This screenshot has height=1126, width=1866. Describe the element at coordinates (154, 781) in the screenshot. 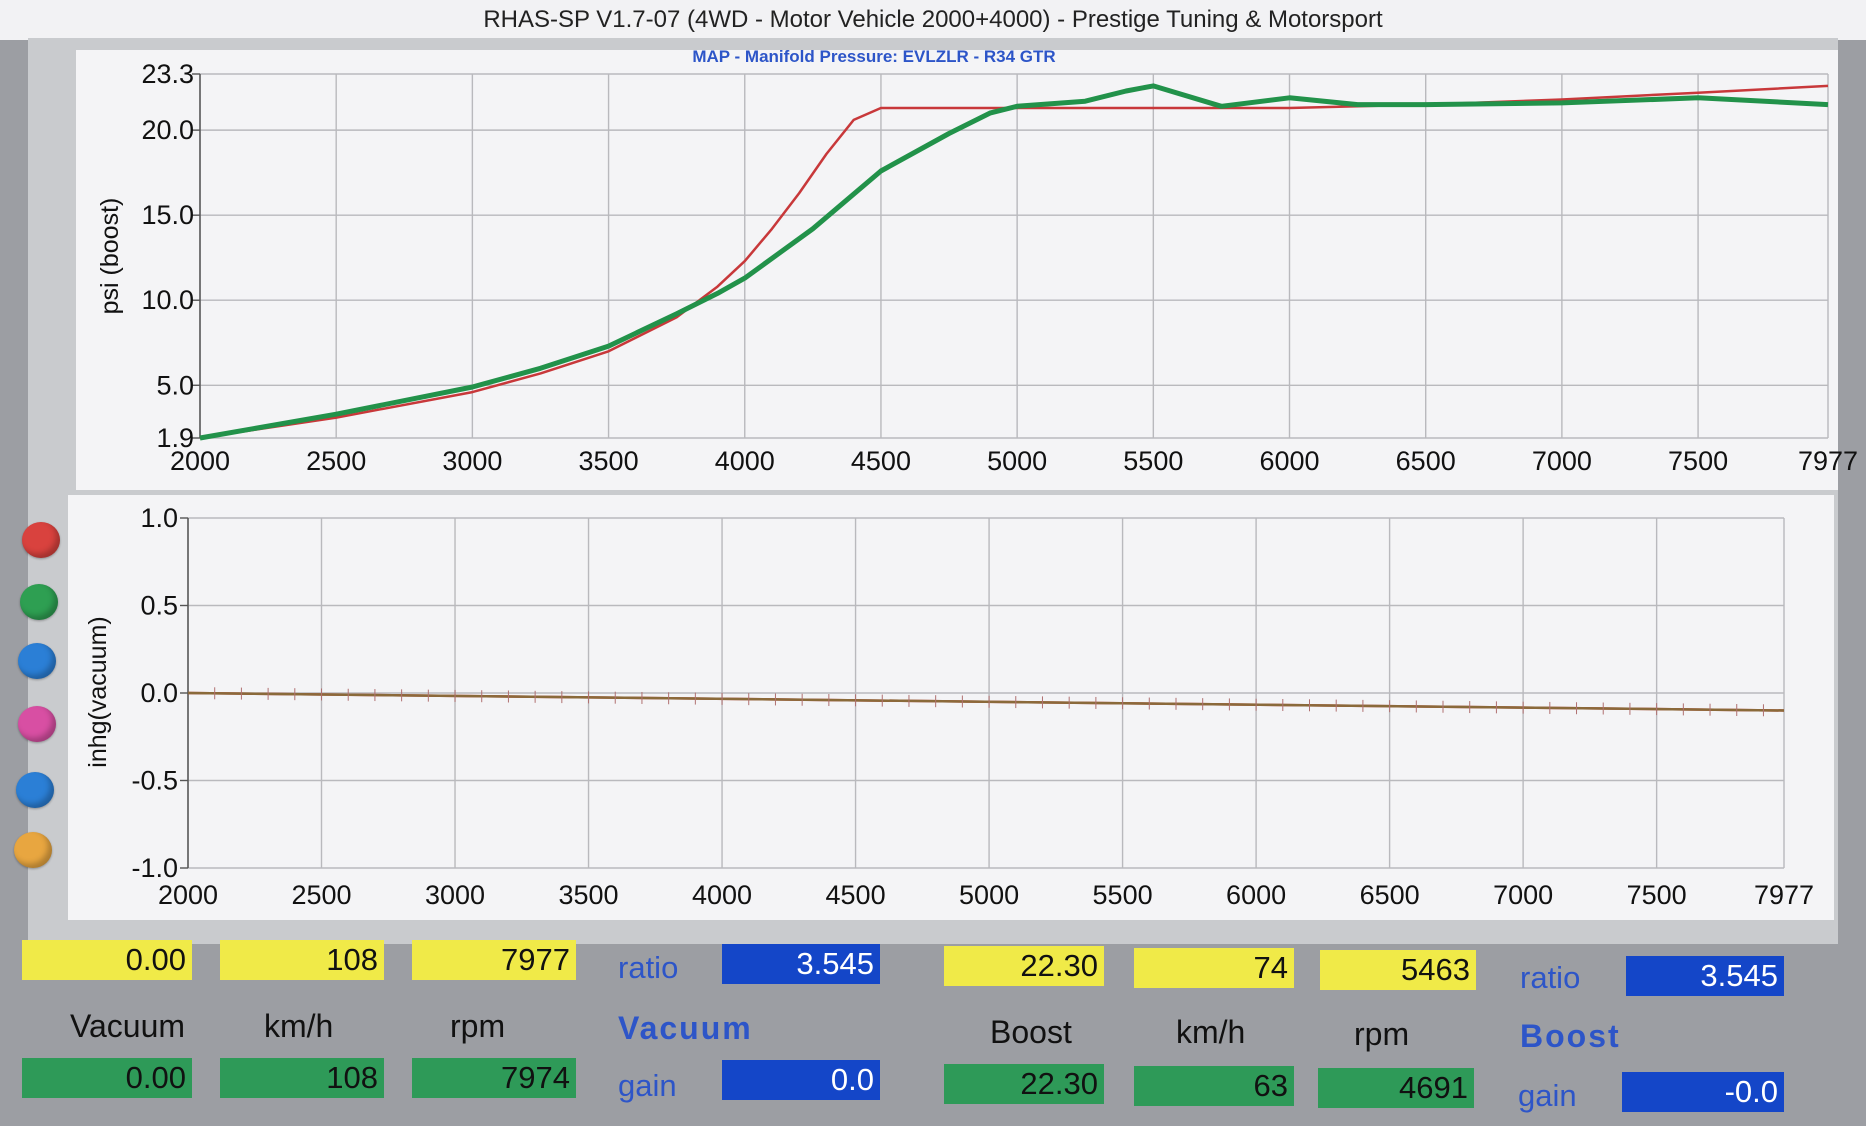

I see `vacuum-y-tick-label: -0.5` at that location.